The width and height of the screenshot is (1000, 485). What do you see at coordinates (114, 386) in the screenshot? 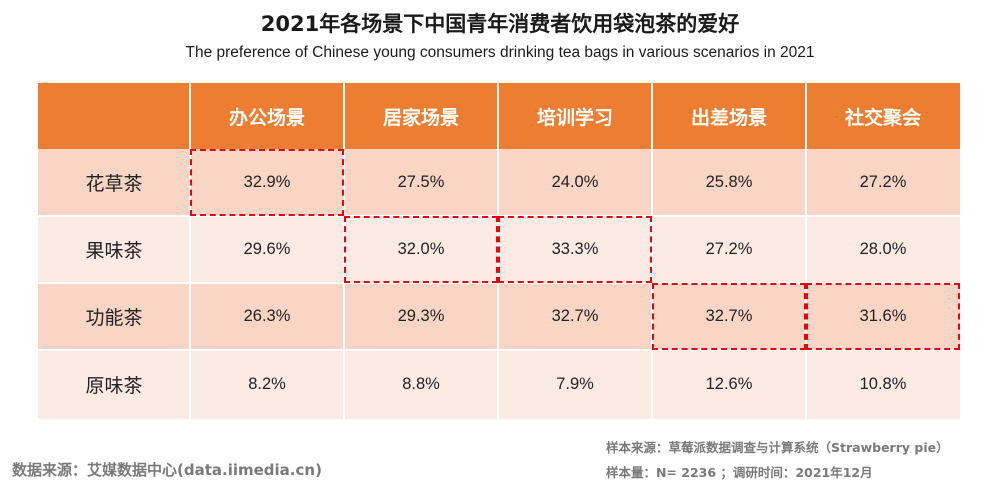
I see `row-label: 原味茶` at bounding box center [114, 386].